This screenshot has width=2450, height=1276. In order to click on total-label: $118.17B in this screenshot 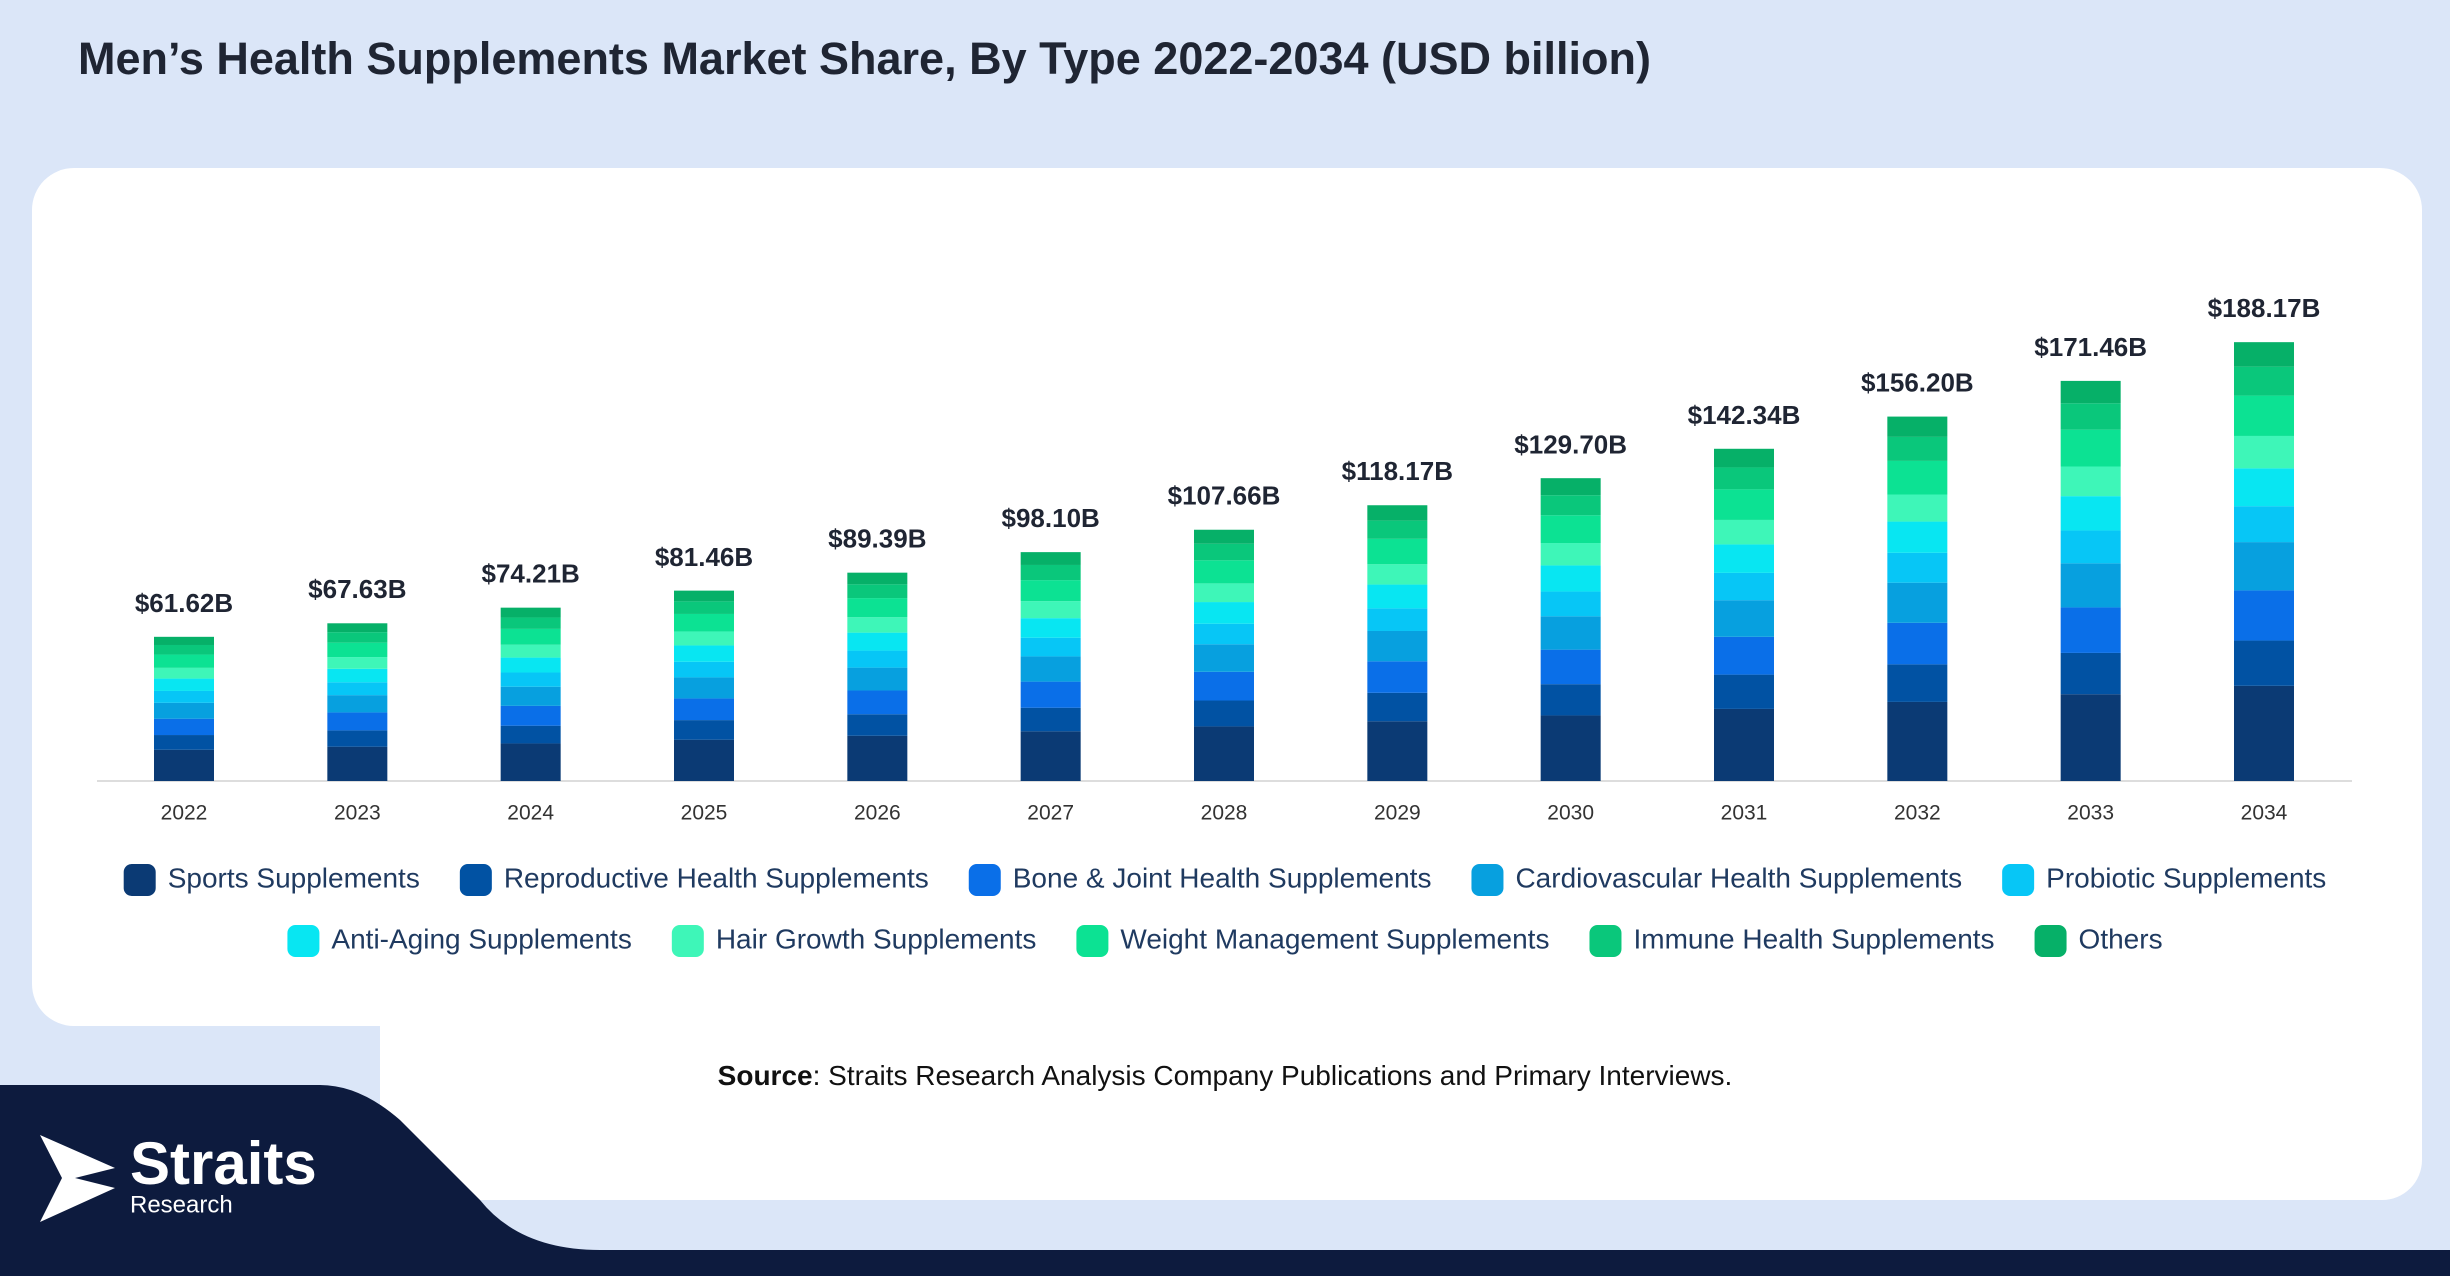, I will do `click(1397, 471)`.